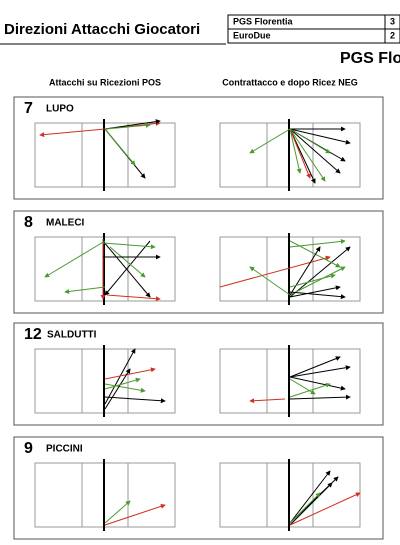  Describe the element at coordinates (392, 21) in the screenshot. I see `team-score: 3` at that location.